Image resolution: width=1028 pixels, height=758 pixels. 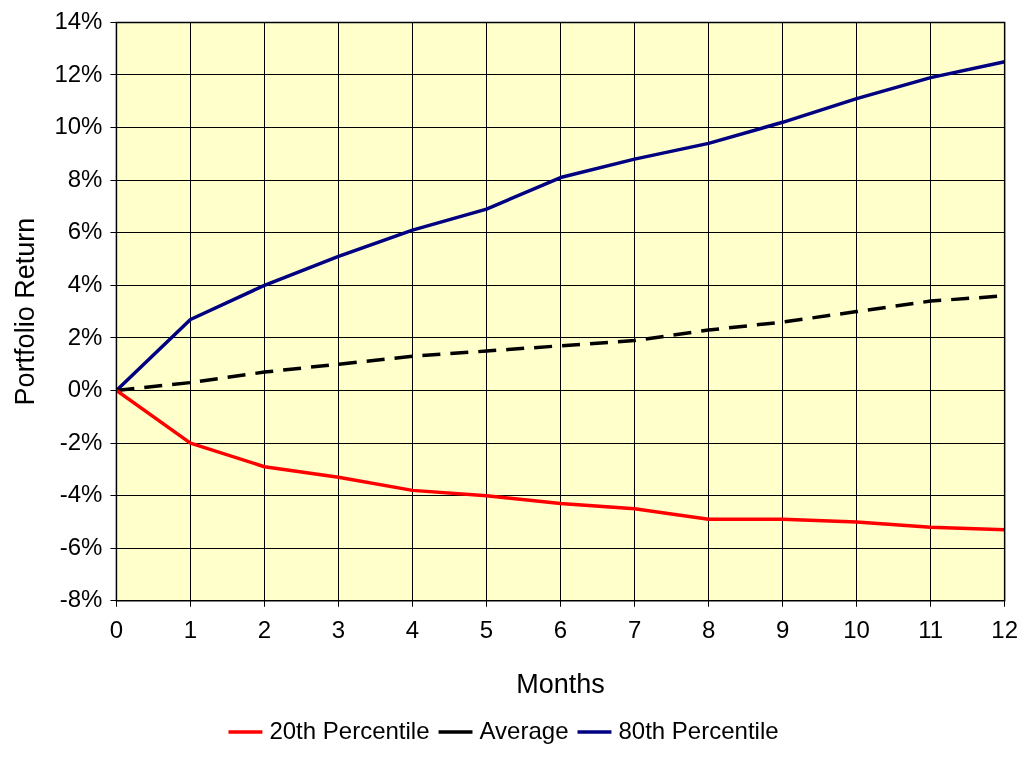 I want to click on y-tick-label: 6%, so click(x=85, y=231).